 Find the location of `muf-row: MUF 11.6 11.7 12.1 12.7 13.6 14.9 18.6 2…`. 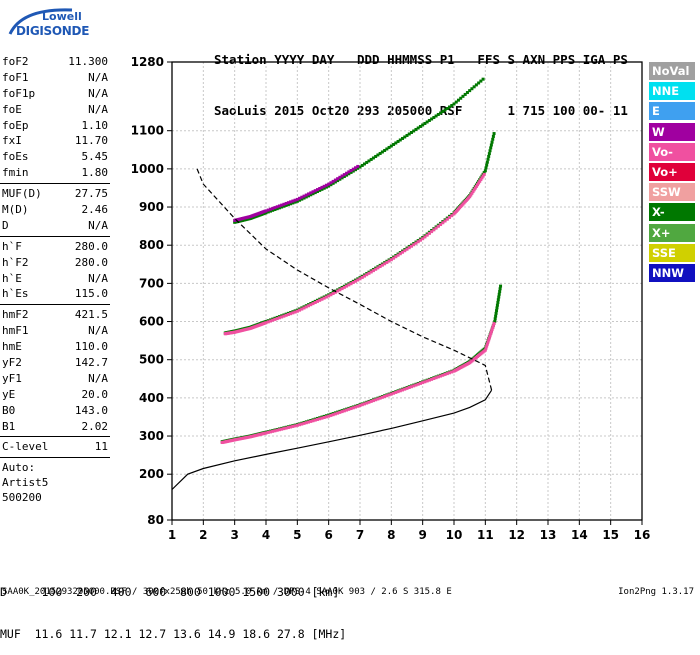

muf-row: MUF 11.6 11.7 12.1 12.7 13.6 14.9 18.6 2… is located at coordinates (173, 634).